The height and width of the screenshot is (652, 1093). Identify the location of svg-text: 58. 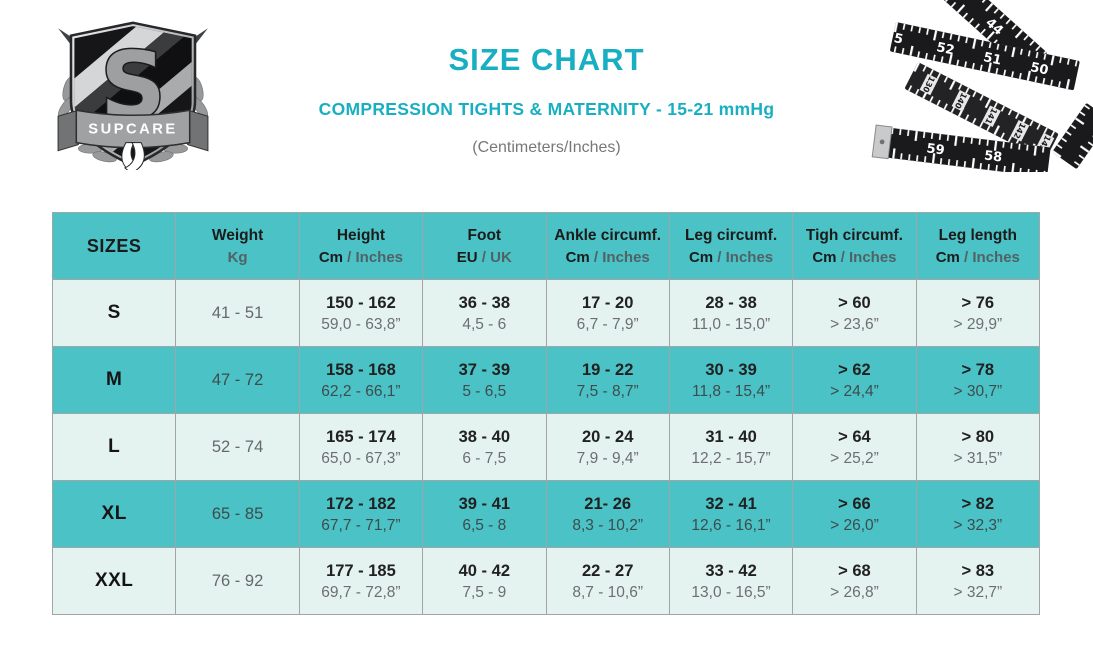
(993, 156).